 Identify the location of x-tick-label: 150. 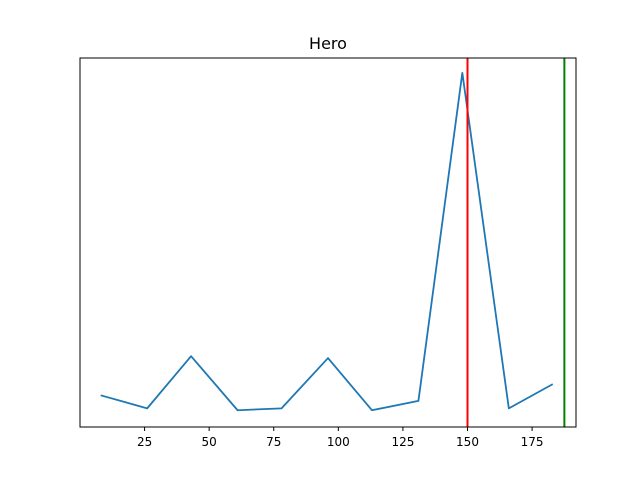
(467, 442).